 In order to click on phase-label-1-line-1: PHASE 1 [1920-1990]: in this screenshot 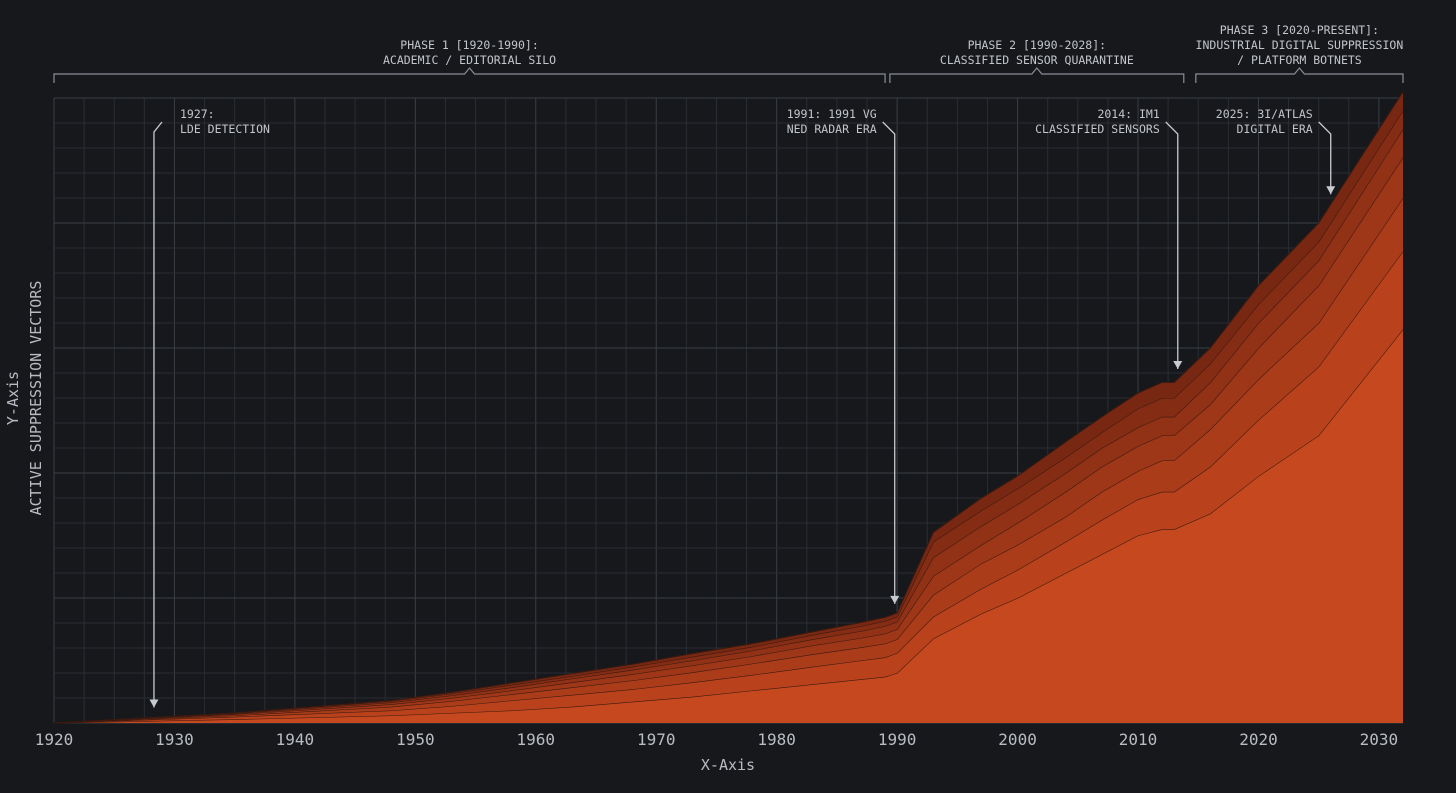, I will do `click(469, 45)`.